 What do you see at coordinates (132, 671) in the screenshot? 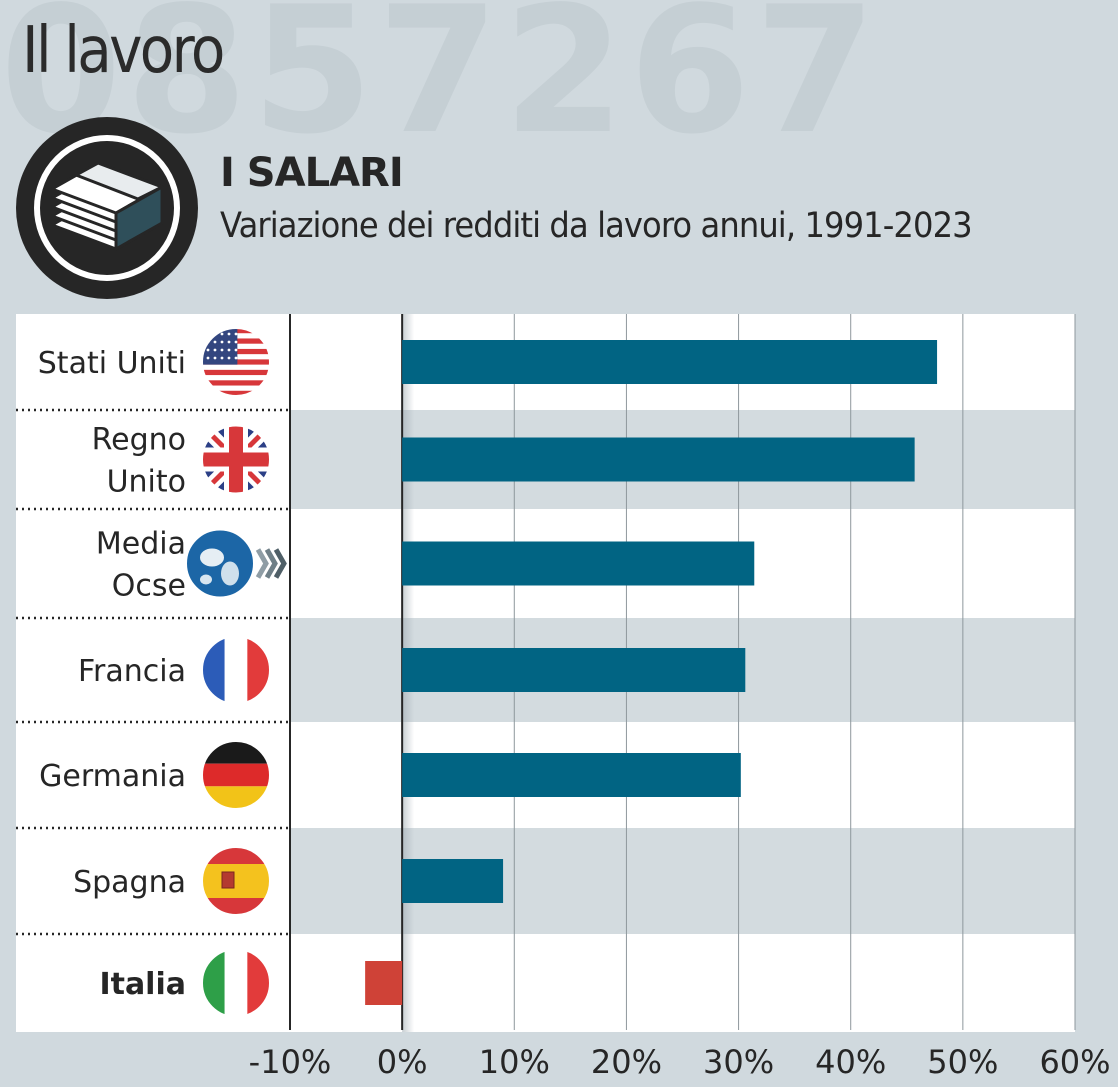
I see `country-label: Francia` at bounding box center [132, 671].